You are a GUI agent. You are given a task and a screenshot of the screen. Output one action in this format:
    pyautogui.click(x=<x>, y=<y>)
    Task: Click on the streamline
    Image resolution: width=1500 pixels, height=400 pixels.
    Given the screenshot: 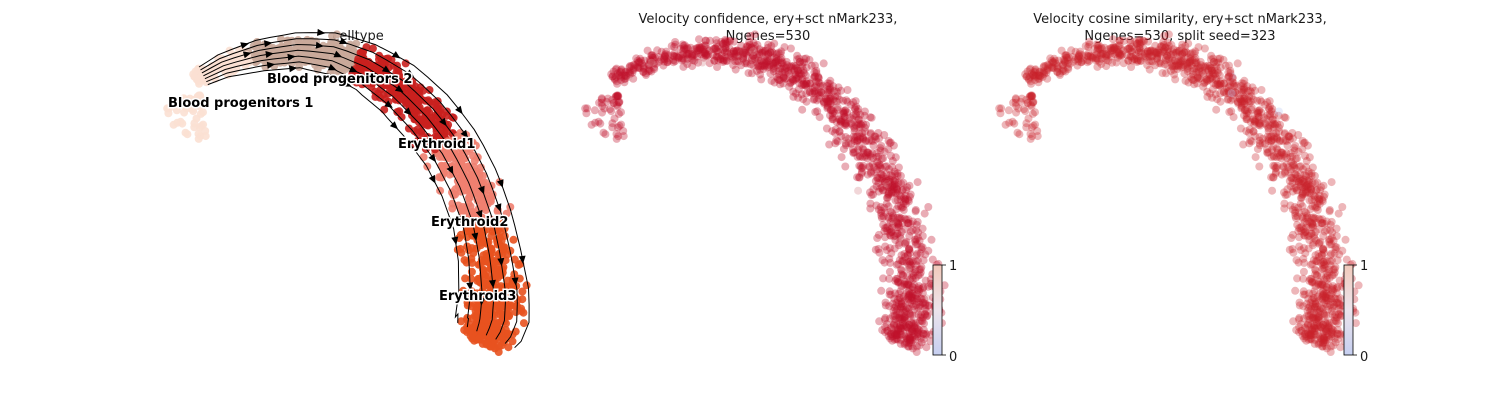 What is the action you would take?
    pyautogui.click(x=339, y=194)
    